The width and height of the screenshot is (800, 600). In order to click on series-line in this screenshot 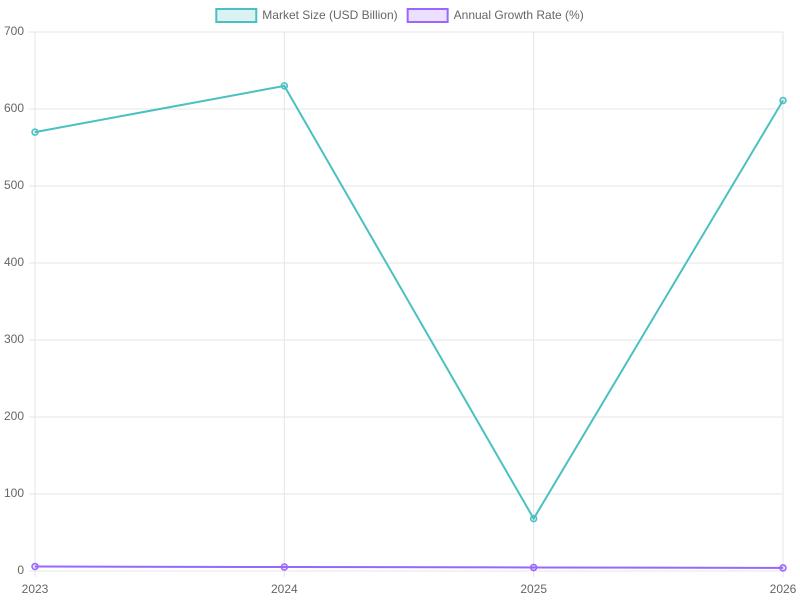, I will do `click(409, 567)`.